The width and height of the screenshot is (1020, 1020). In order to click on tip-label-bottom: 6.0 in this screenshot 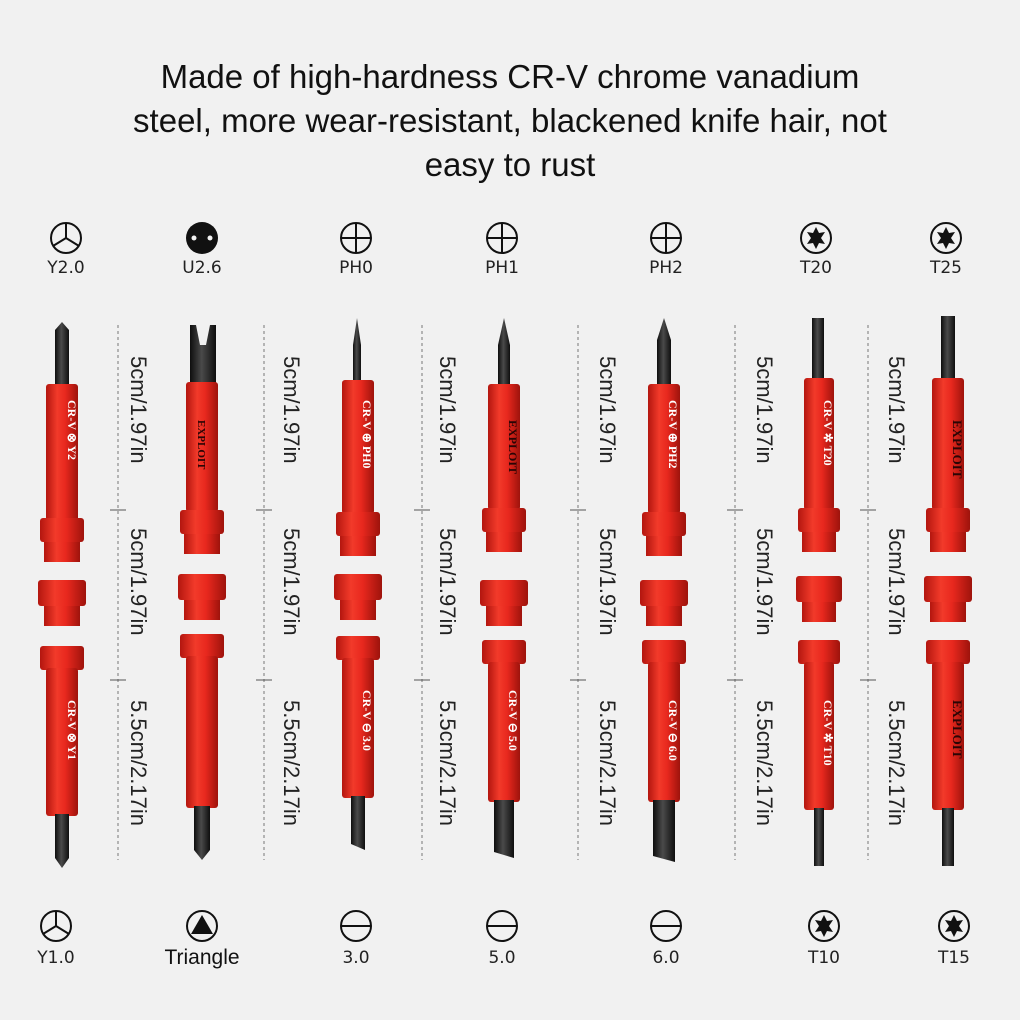, I will do `click(666, 958)`.